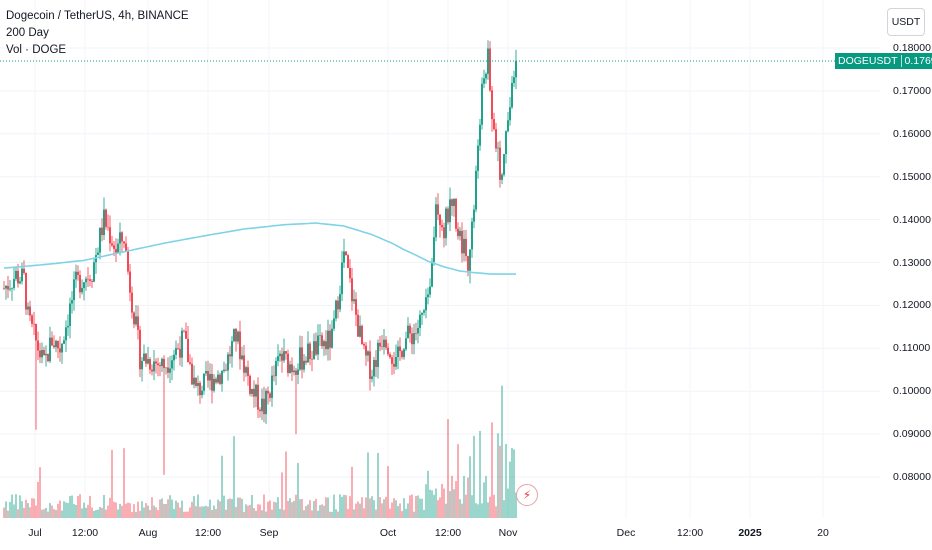 Image resolution: width=932 pixels, height=550 pixels. Describe the element at coordinates (97, 16) in the screenshot. I see `symbol-title: Dogecoin / TetherUS, 4h, BINANCE` at that location.